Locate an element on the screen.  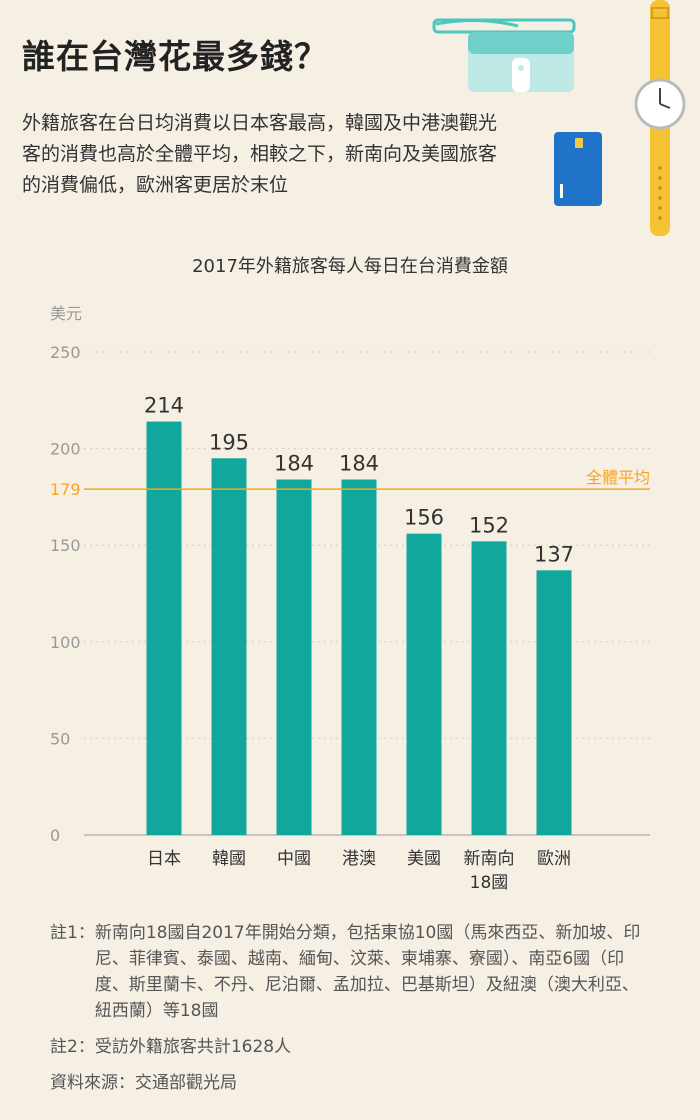
bar-value-label: 214 is located at coordinates (164, 406).